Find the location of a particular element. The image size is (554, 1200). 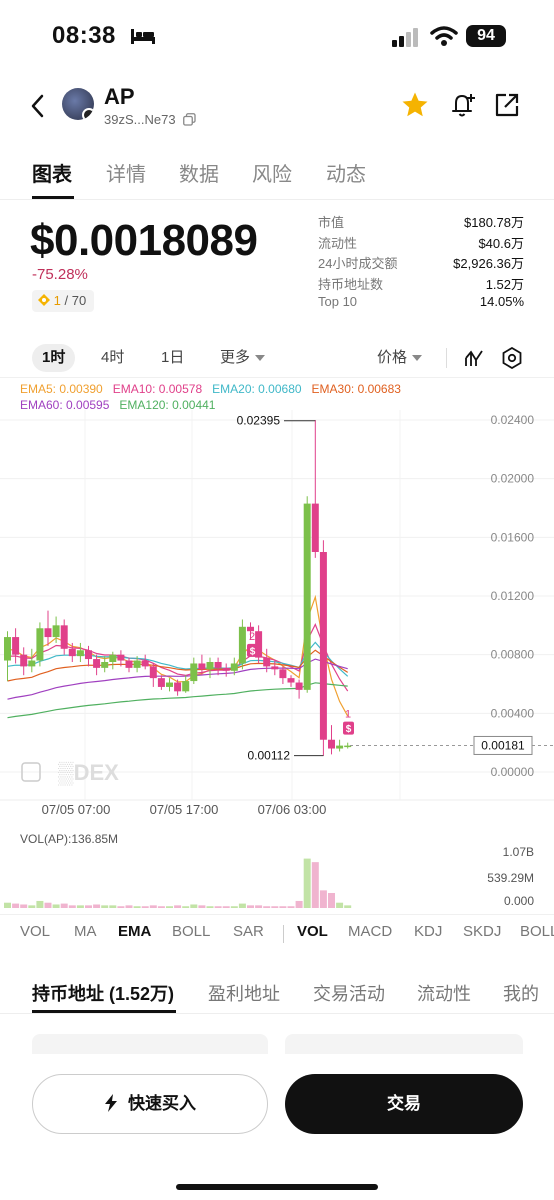

ema60-label: EMA60: 0.00595 is located at coordinates (65, 405).